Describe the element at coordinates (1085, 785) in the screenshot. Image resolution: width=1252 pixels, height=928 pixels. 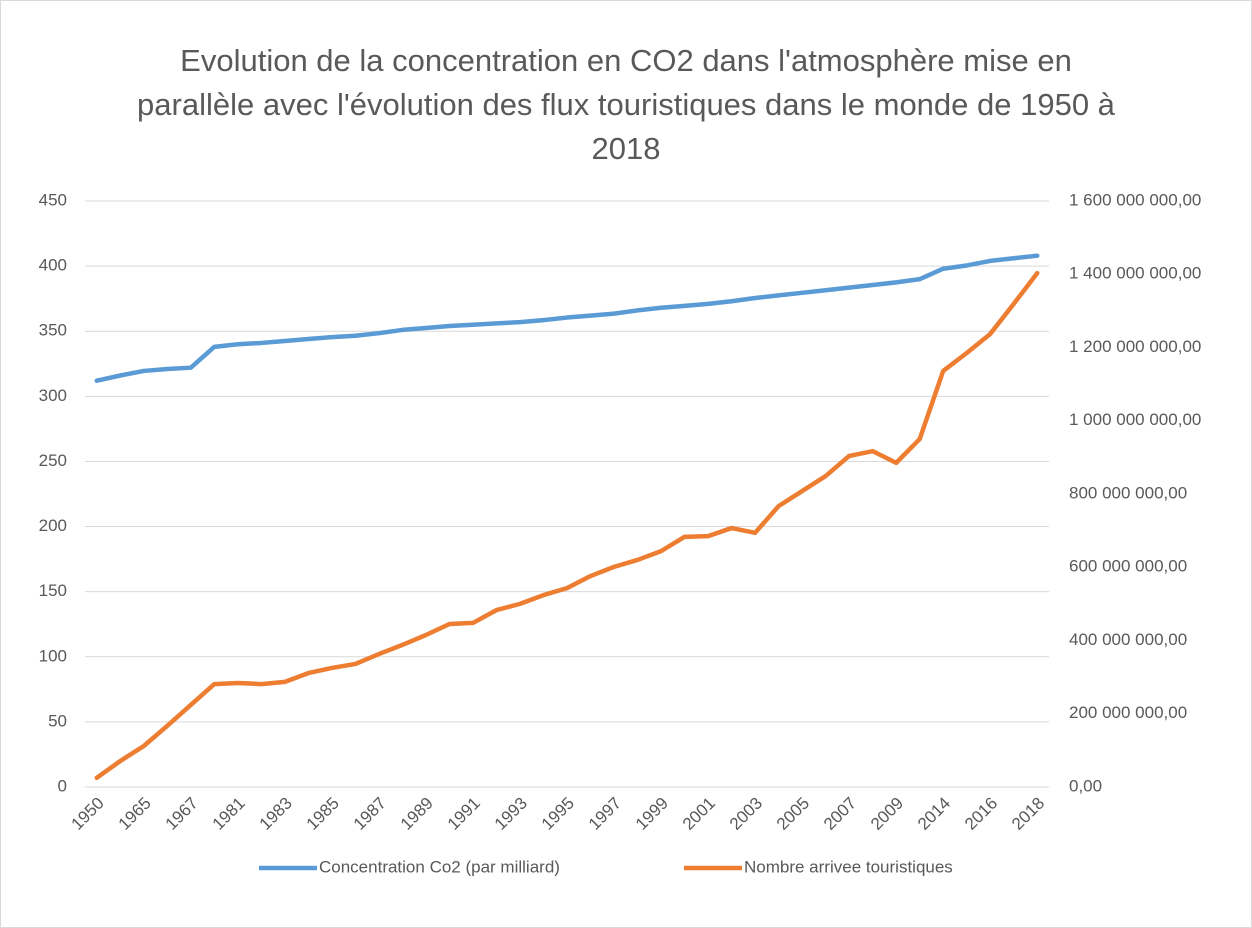
I see `y2-tick-label: 0,00` at that location.